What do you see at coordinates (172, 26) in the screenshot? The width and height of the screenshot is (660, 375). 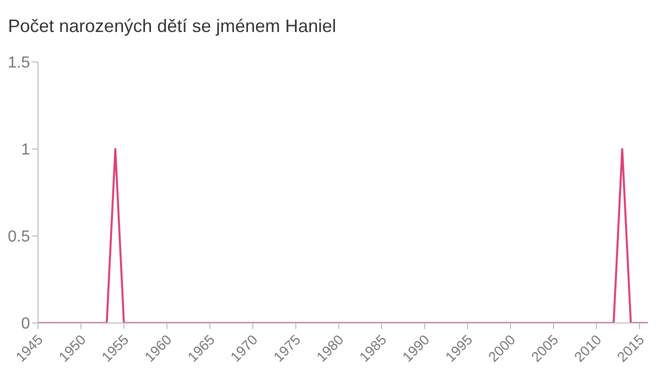 I see `chart-title: Počet narozených dětí se jménem Haniel` at bounding box center [172, 26].